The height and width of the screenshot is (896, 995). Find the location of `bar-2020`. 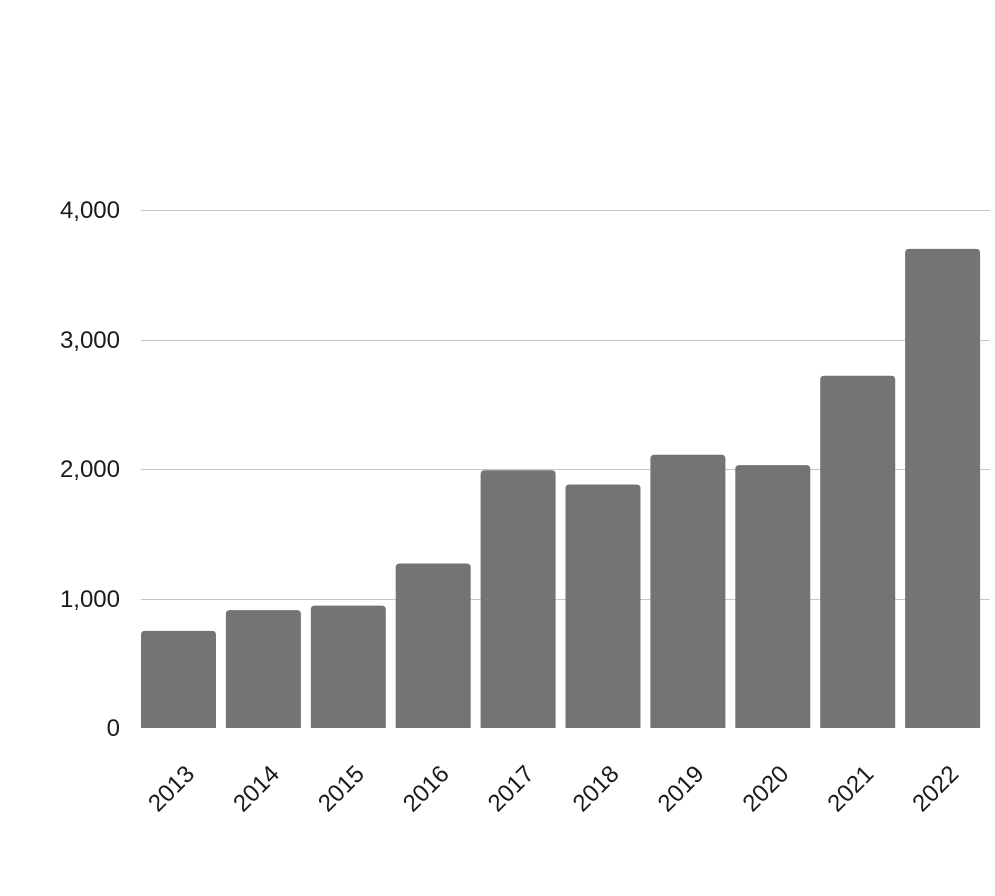

bar-2020 is located at coordinates (773, 596).